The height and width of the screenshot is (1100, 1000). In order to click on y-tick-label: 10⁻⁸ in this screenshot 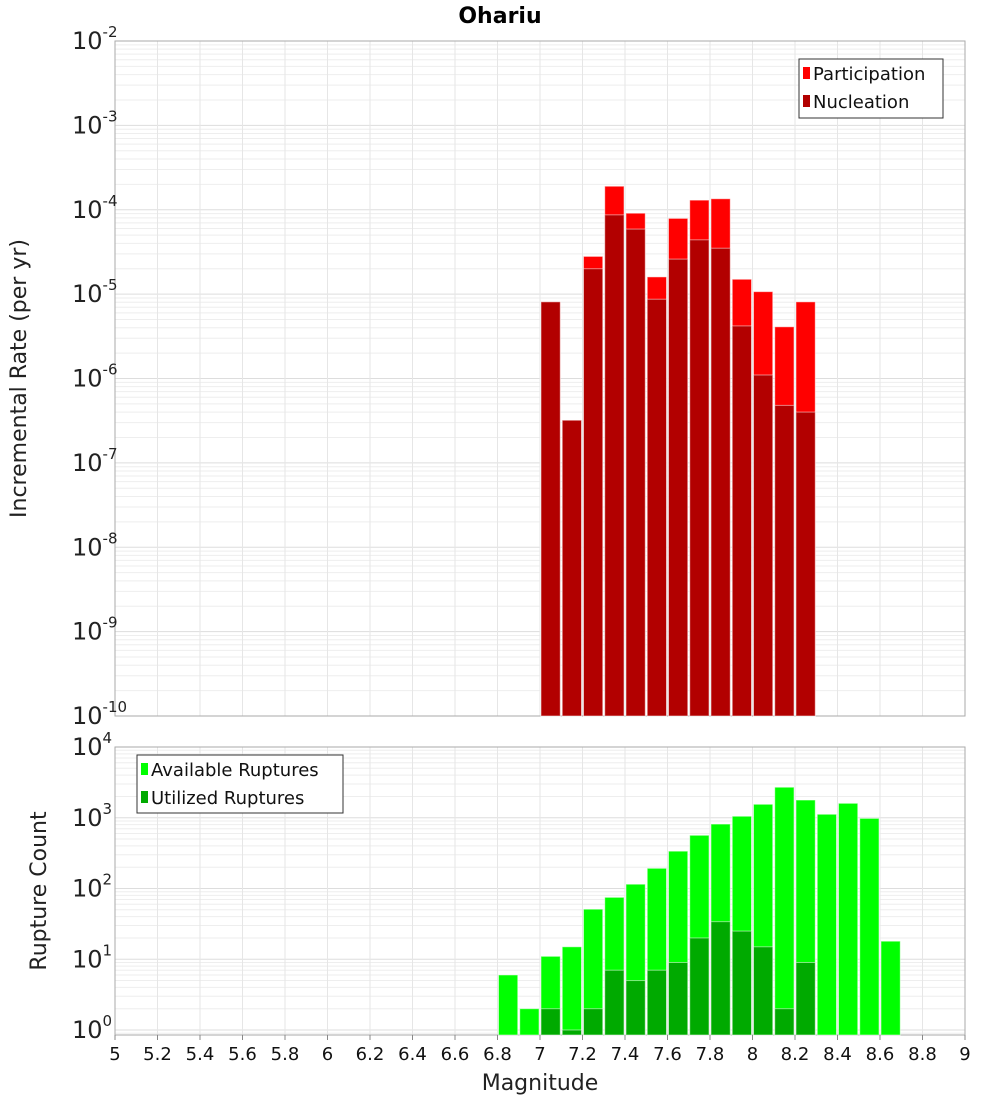, I will do `click(95, 545)`.